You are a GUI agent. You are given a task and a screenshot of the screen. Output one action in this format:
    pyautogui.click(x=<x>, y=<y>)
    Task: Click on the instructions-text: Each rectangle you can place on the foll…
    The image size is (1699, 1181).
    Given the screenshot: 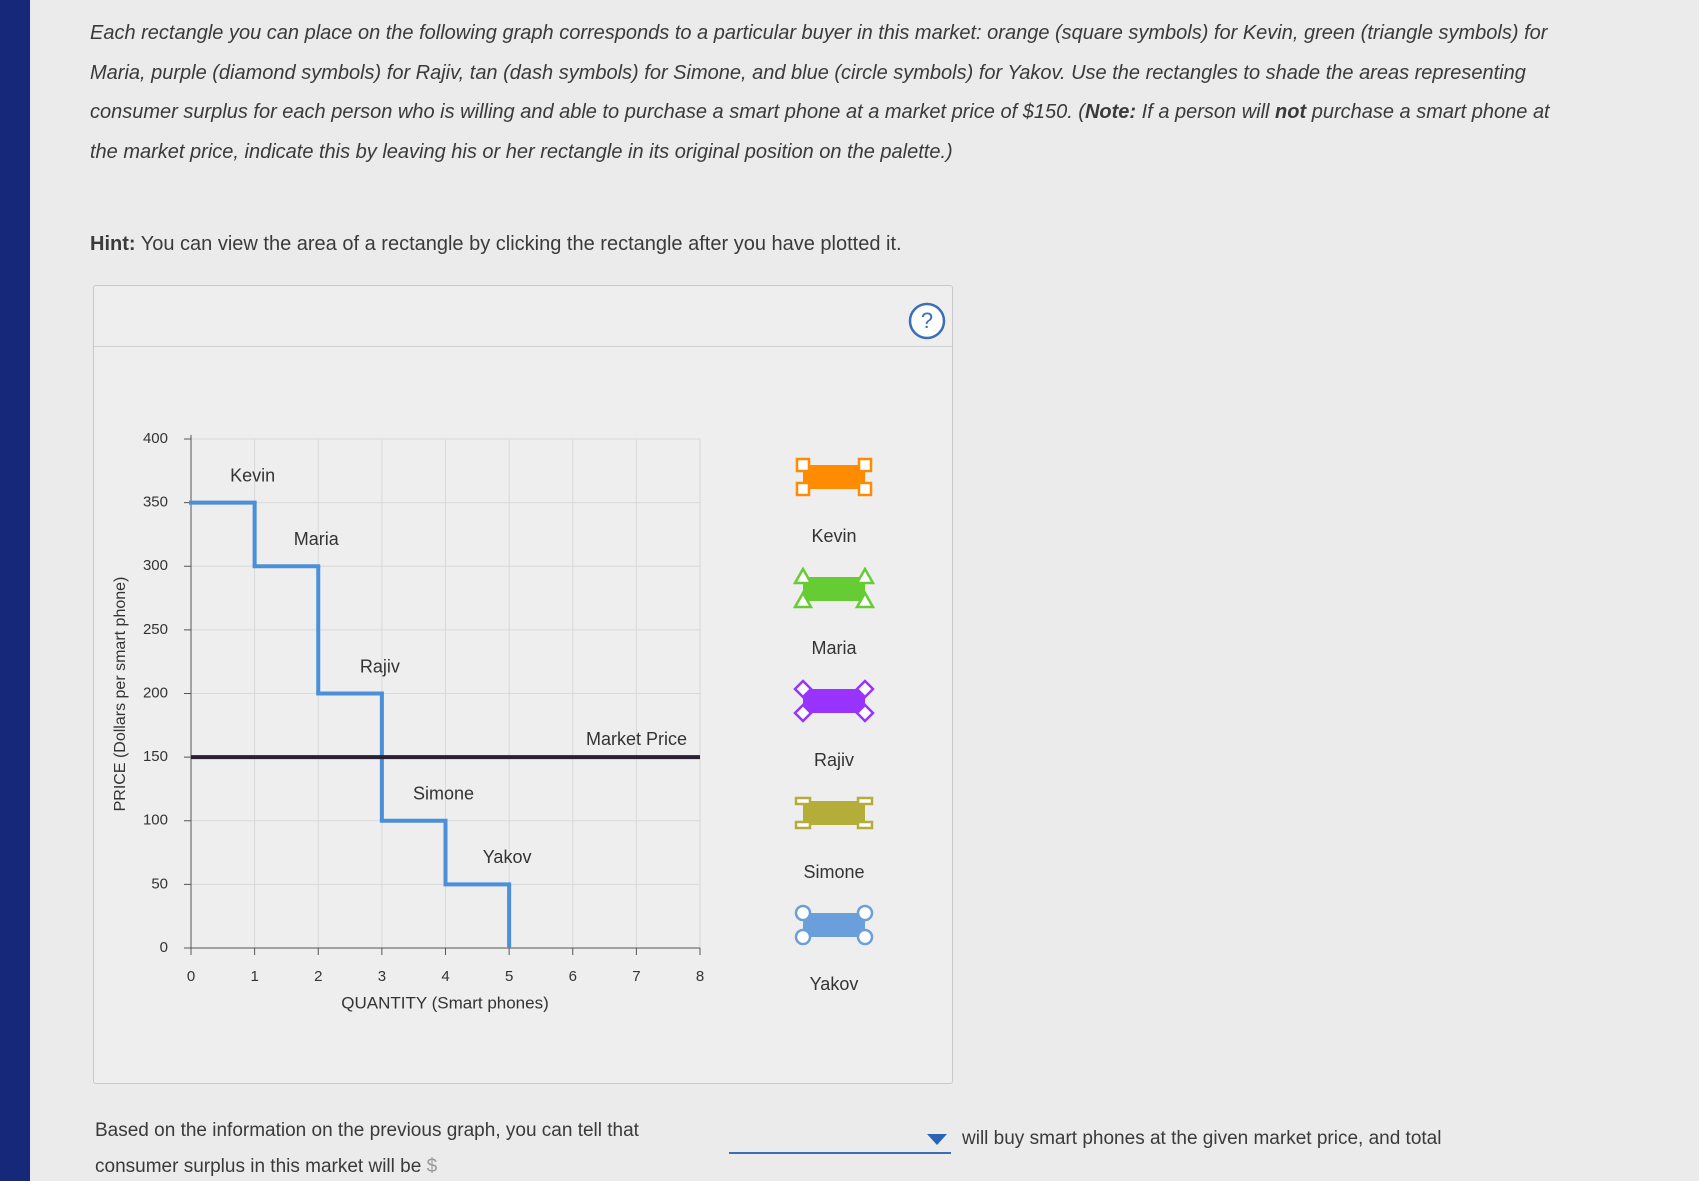 What is the action you would take?
    pyautogui.click(x=819, y=72)
    